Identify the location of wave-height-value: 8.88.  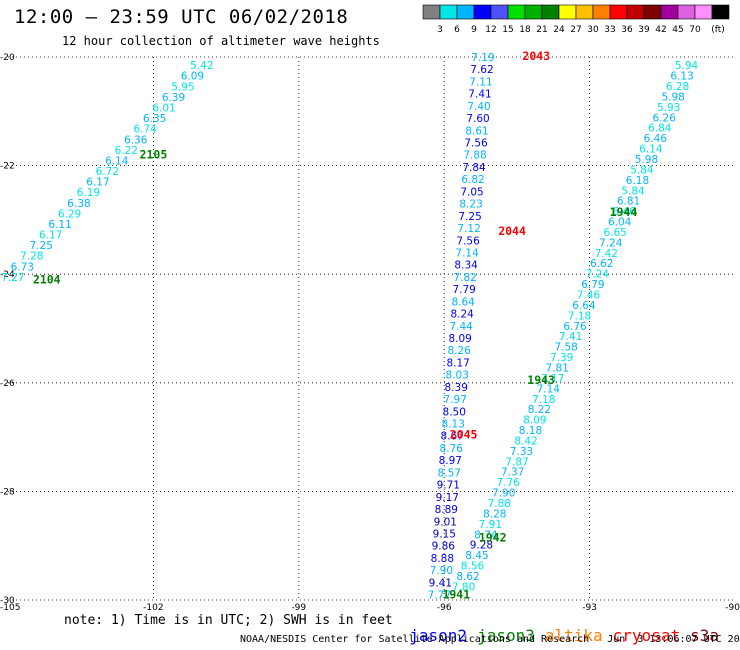
(442, 559).